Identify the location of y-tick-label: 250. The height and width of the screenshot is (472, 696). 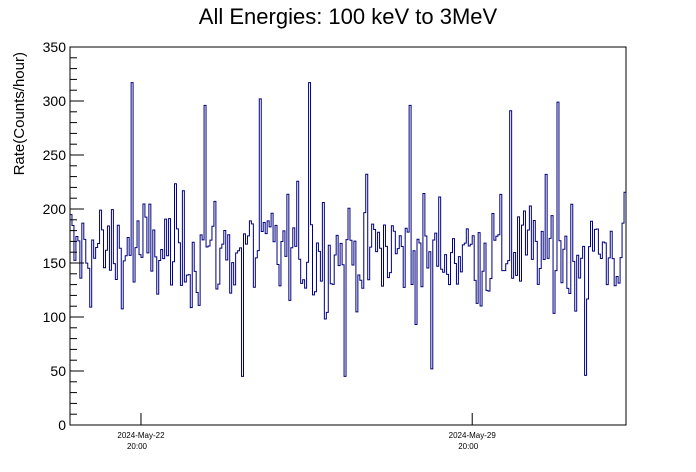
(55, 155).